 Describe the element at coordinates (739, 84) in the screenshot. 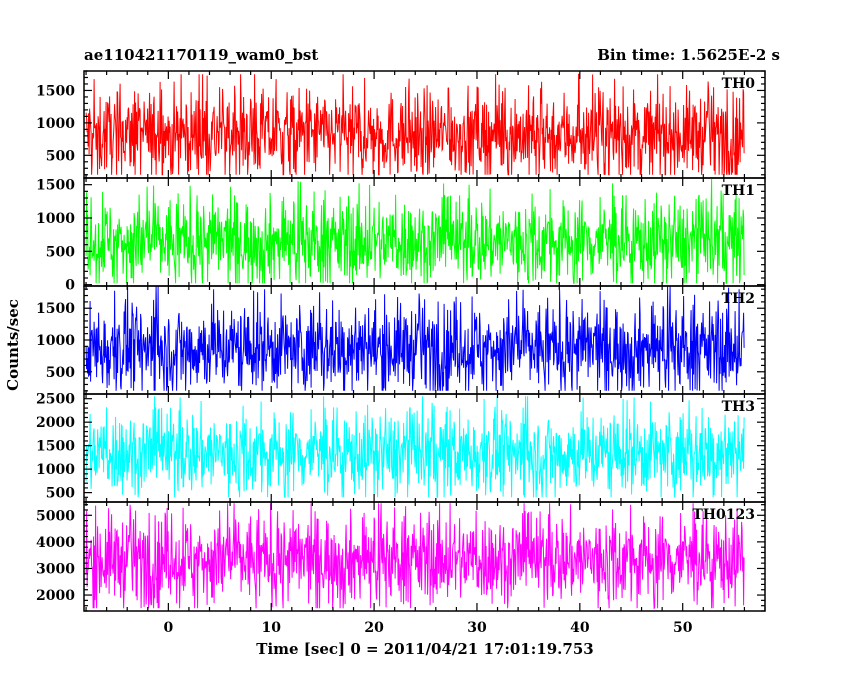

I see `panel-label: TH0` at that location.